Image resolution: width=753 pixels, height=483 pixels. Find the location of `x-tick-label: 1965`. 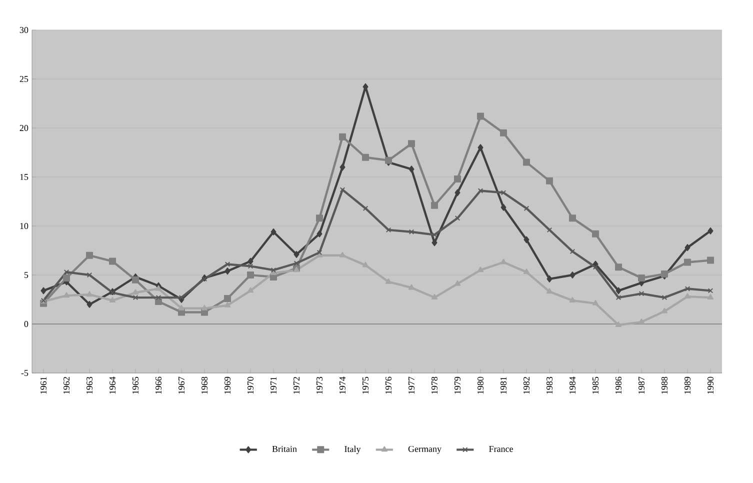

x-tick-label: 1965 is located at coordinates (135, 385).